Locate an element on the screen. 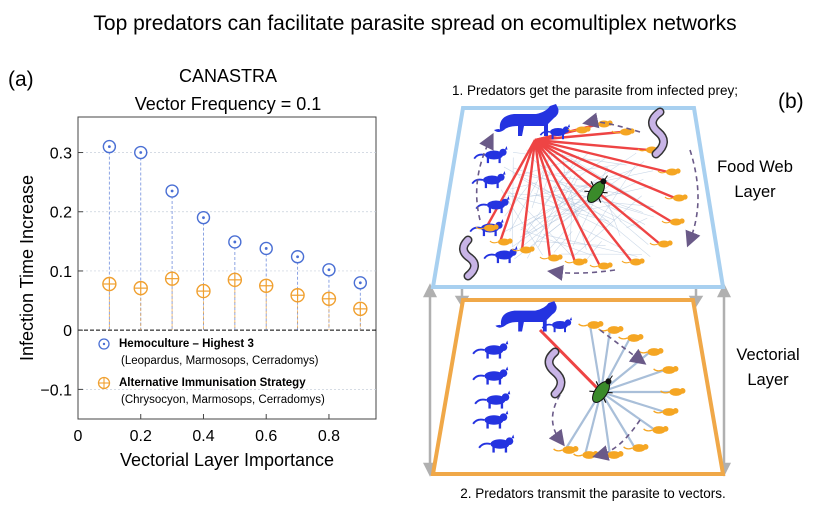 The height and width of the screenshot is (517, 831). y-tick-label: 0.2 is located at coordinates (61, 213).